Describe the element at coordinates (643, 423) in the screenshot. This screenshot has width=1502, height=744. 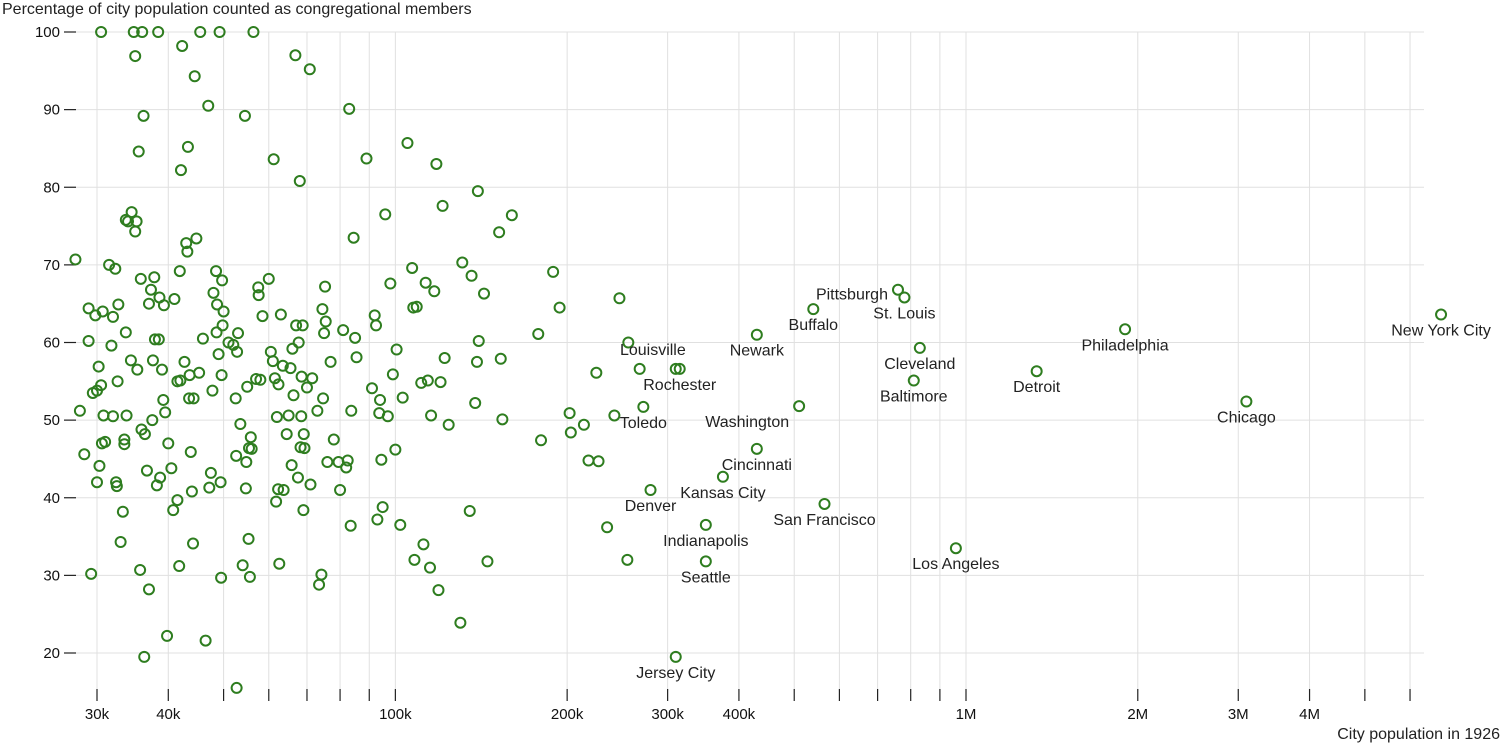
I see `city-label: Toledo` at that location.